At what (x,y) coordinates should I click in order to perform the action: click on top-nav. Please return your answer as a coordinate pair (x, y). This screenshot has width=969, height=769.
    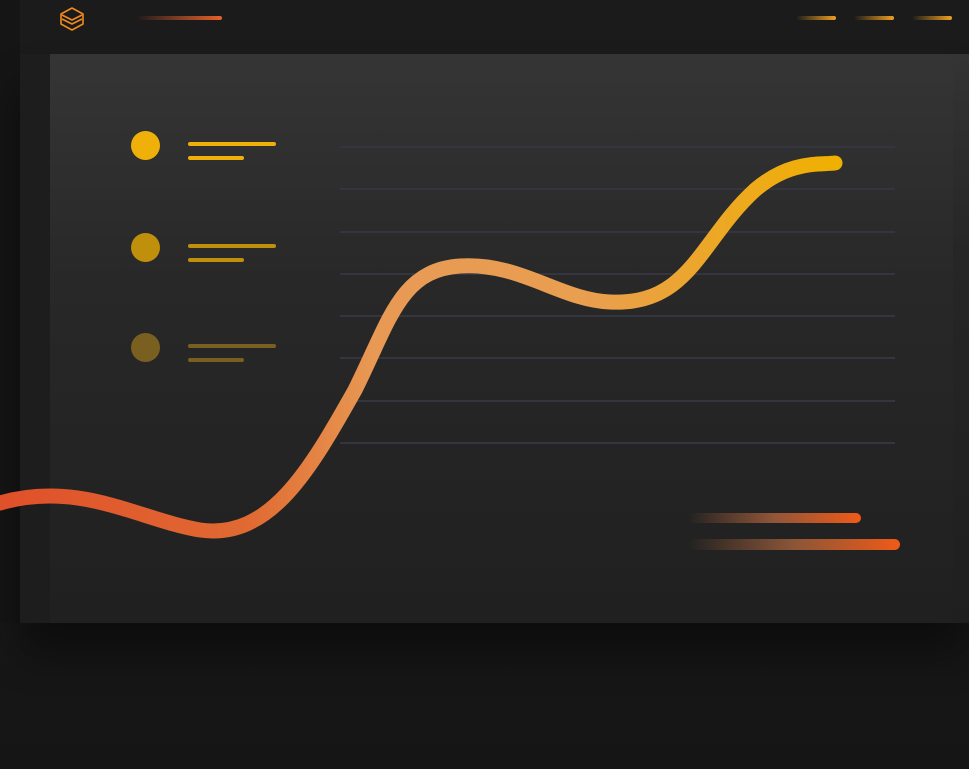
    Looking at the image, I should click on (484, 20).